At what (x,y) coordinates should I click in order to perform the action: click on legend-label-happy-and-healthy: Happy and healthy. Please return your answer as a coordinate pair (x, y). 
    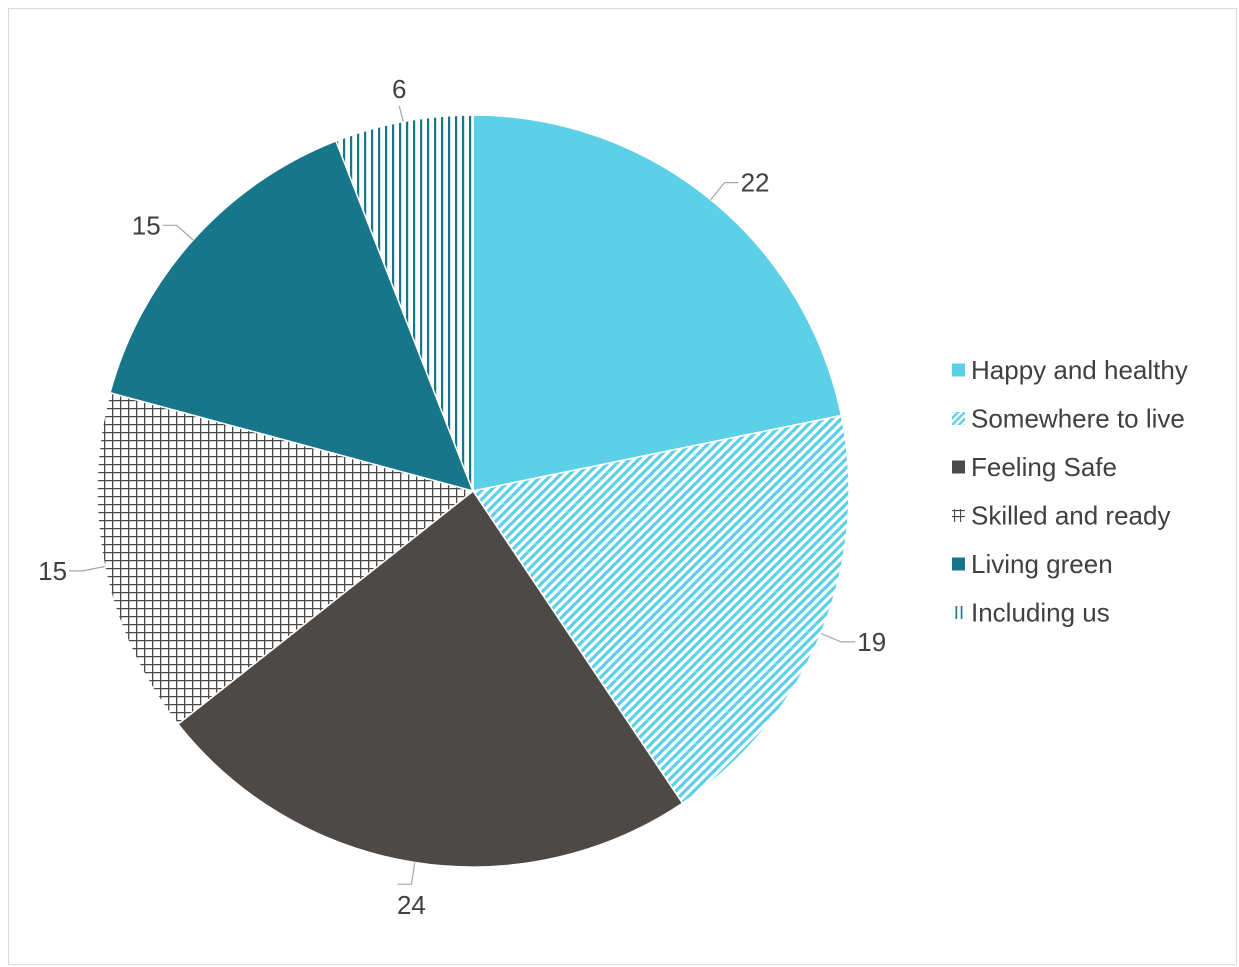
    Looking at the image, I should click on (1079, 370).